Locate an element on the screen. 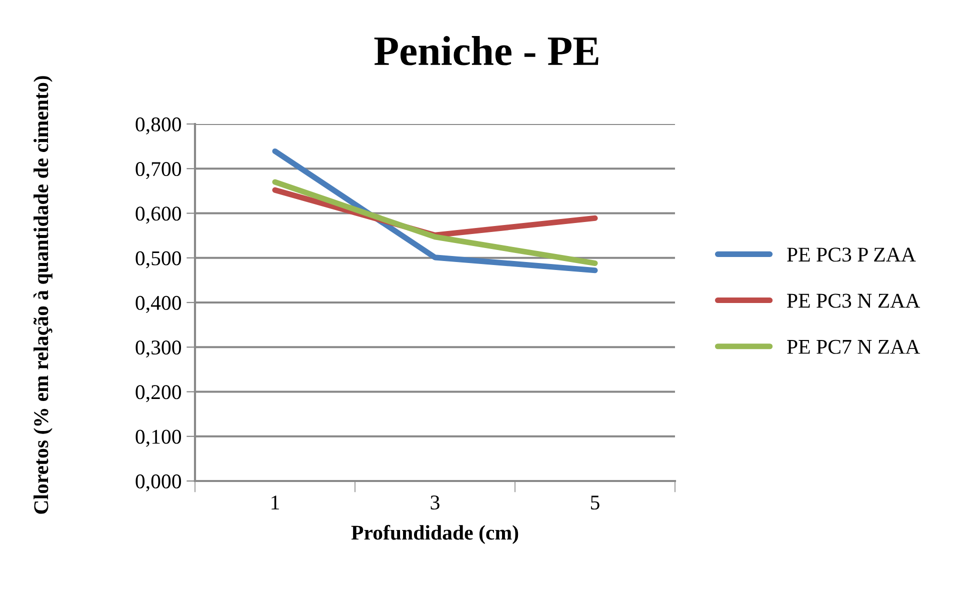  y-tick-label: 0,200 is located at coordinates (159, 393).